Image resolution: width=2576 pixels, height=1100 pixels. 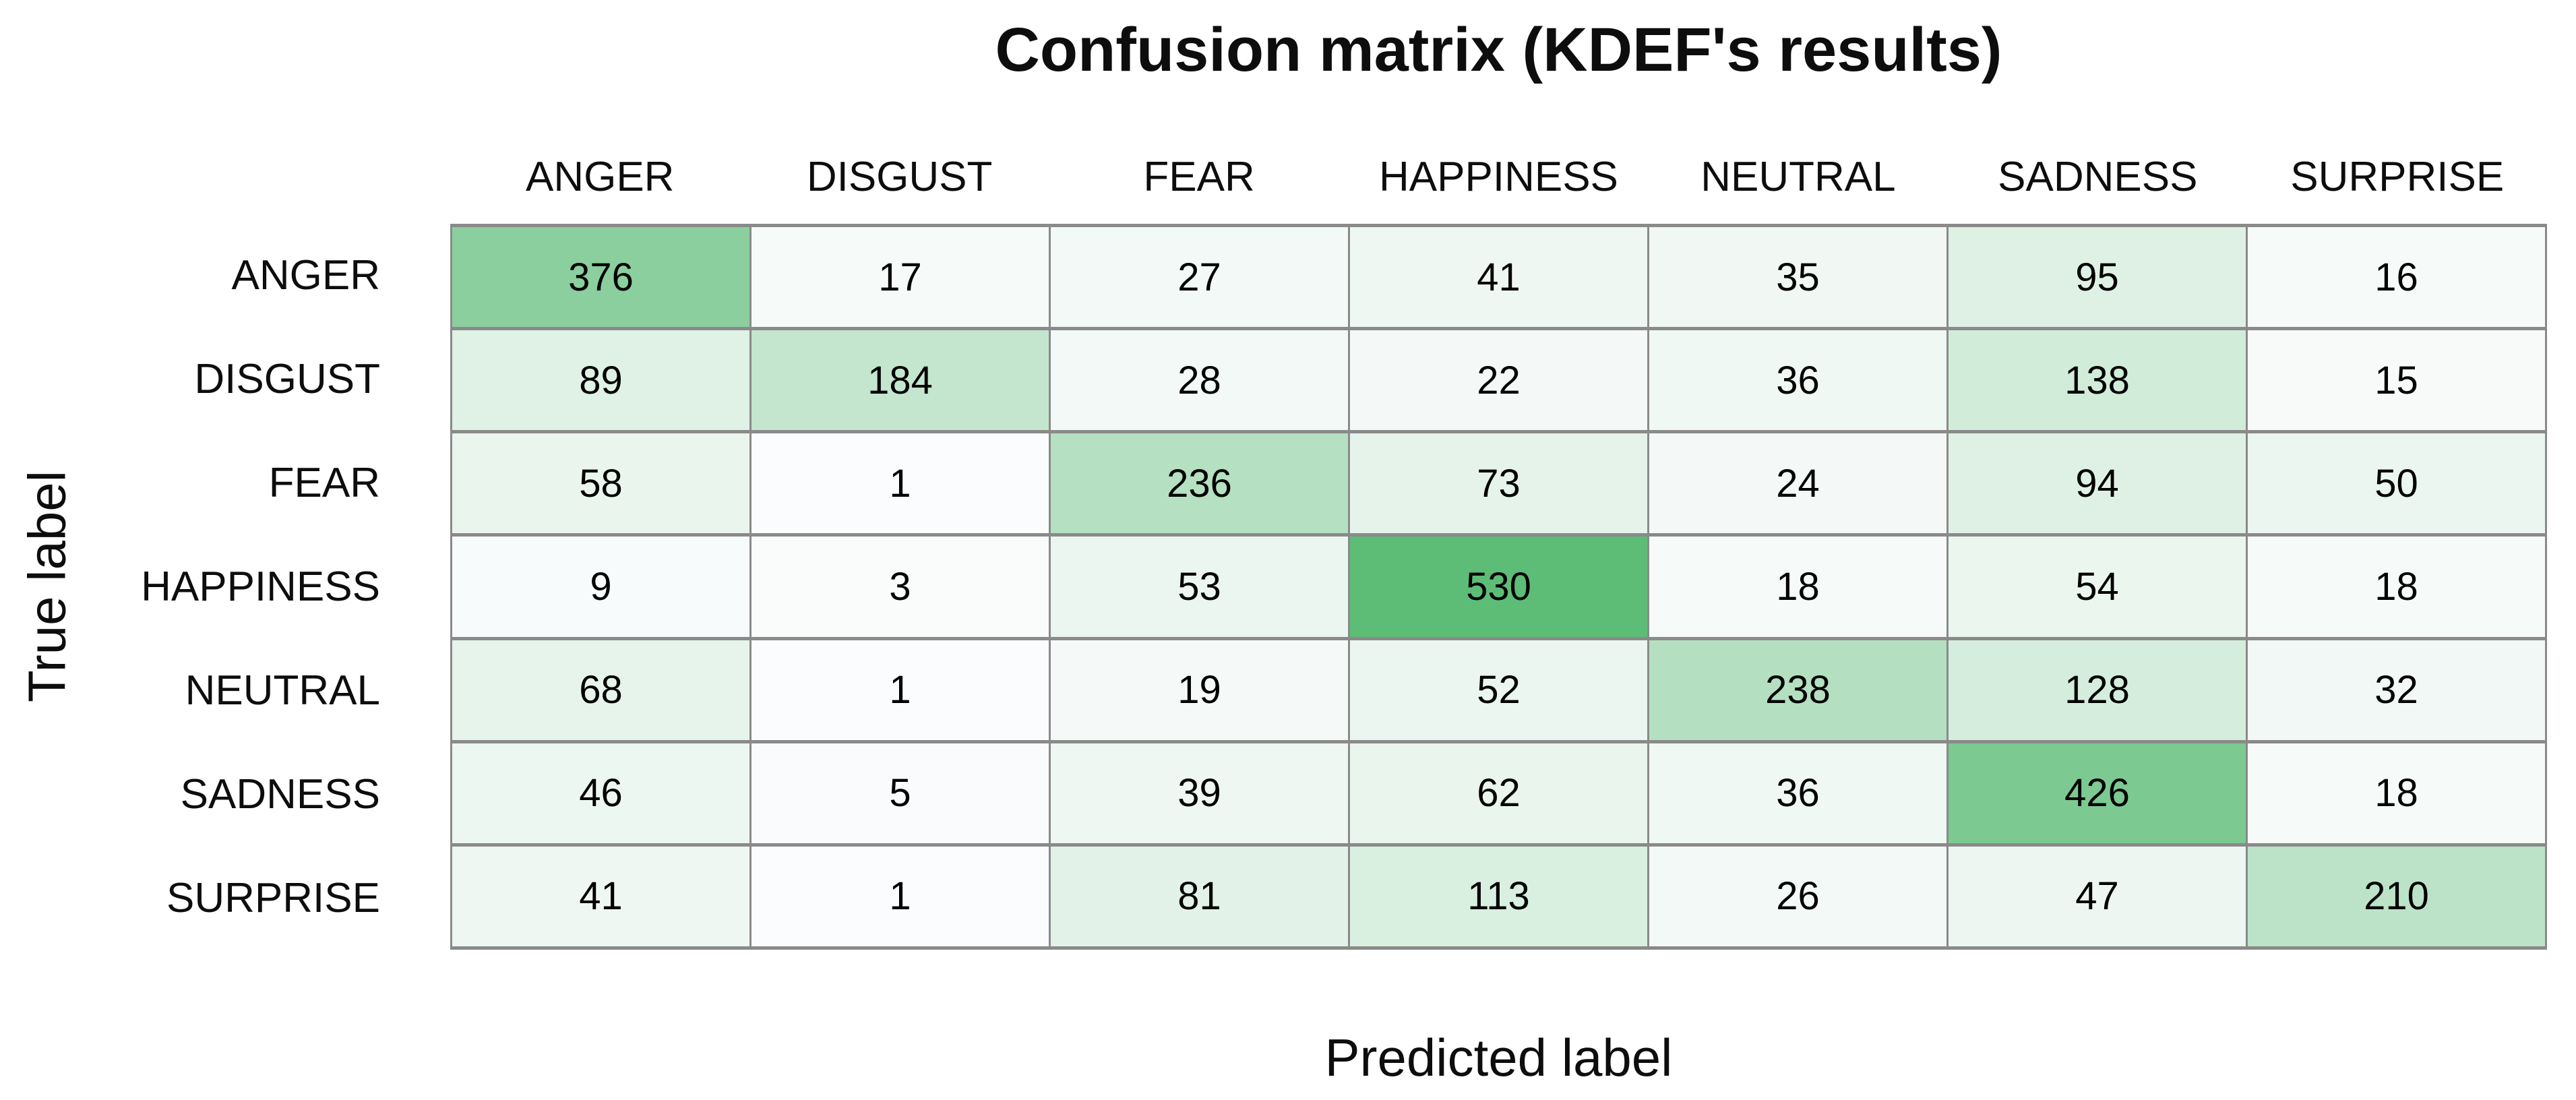 What do you see at coordinates (1798, 277) in the screenshot?
I see `matrix-cell: 35` at bounding box center [1798, 277].